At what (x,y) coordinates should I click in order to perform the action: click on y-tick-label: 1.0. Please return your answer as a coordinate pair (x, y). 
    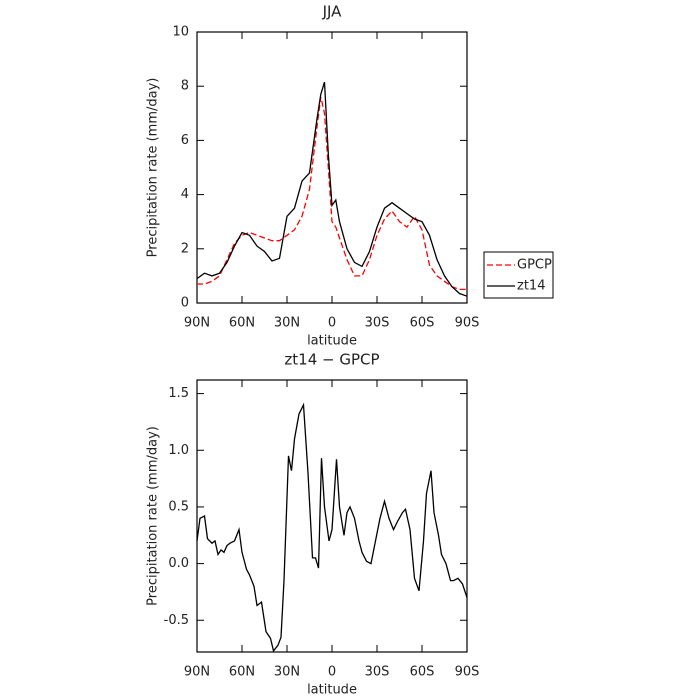
    Looking at the image, I should click on (178, 450).